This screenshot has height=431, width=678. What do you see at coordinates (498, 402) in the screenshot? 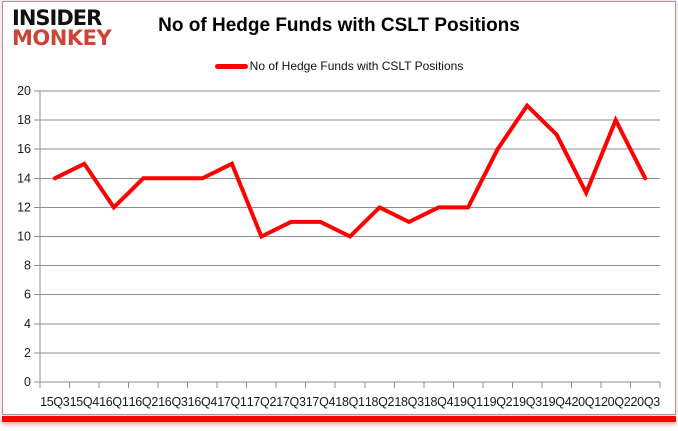
I see `x-tick-label: 19Q2` at bounding box center [498, 402].